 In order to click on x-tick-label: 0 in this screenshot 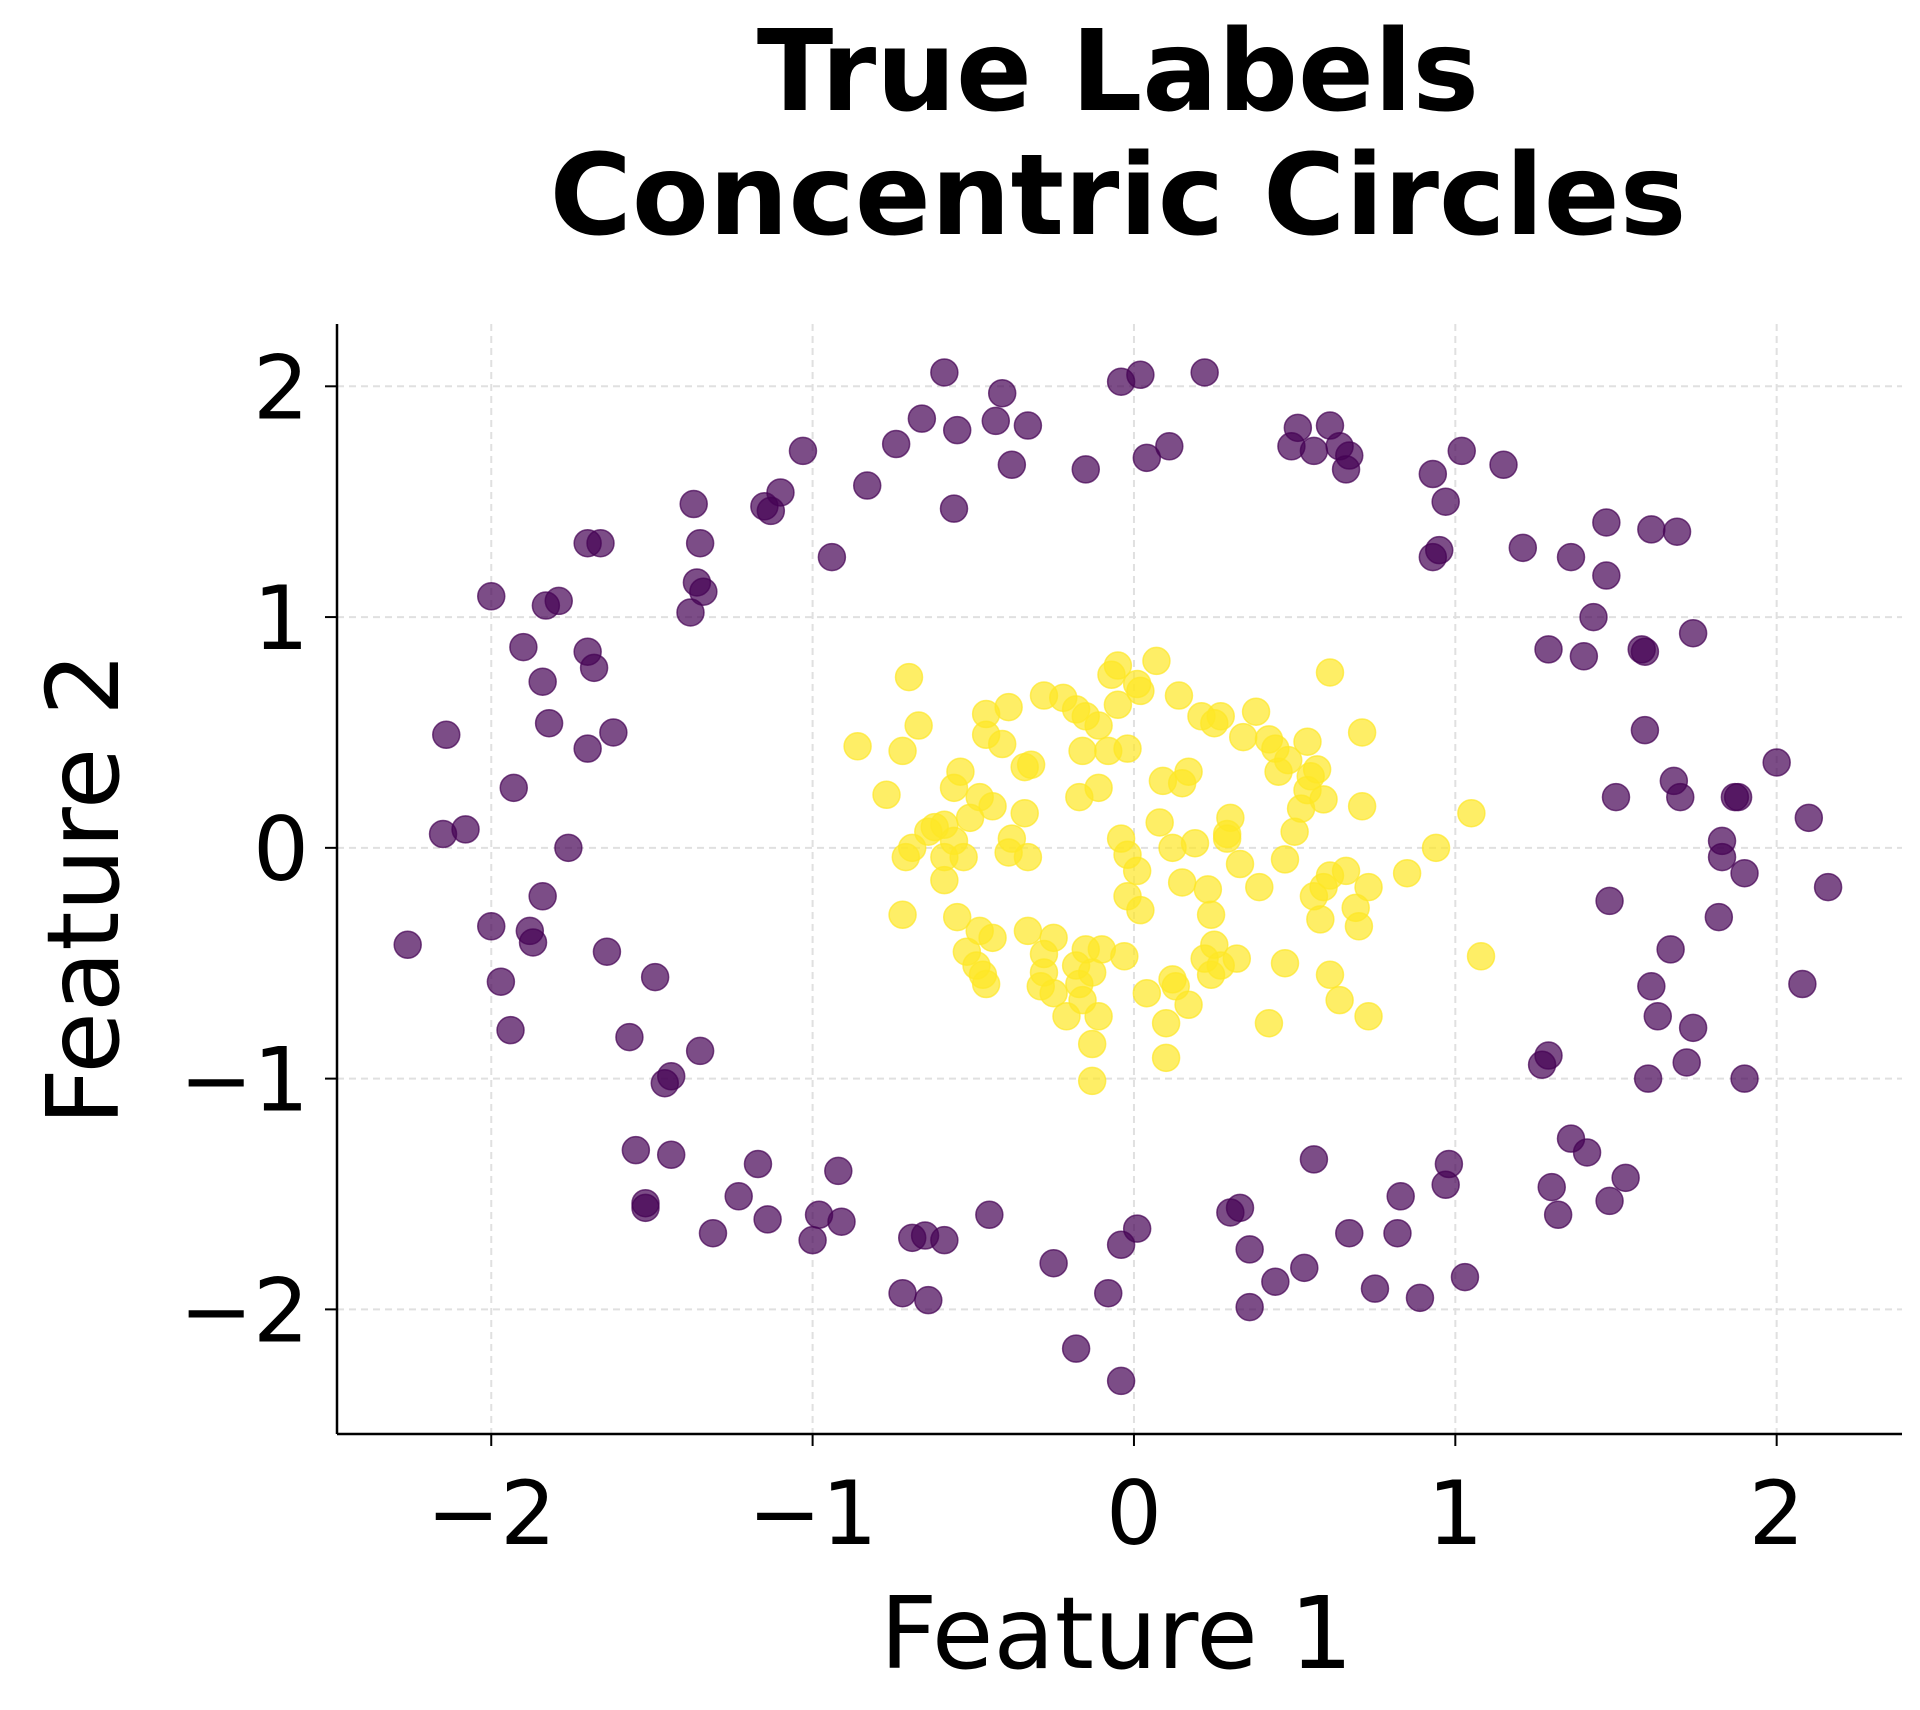, I will do `click(1134, 1513)`.